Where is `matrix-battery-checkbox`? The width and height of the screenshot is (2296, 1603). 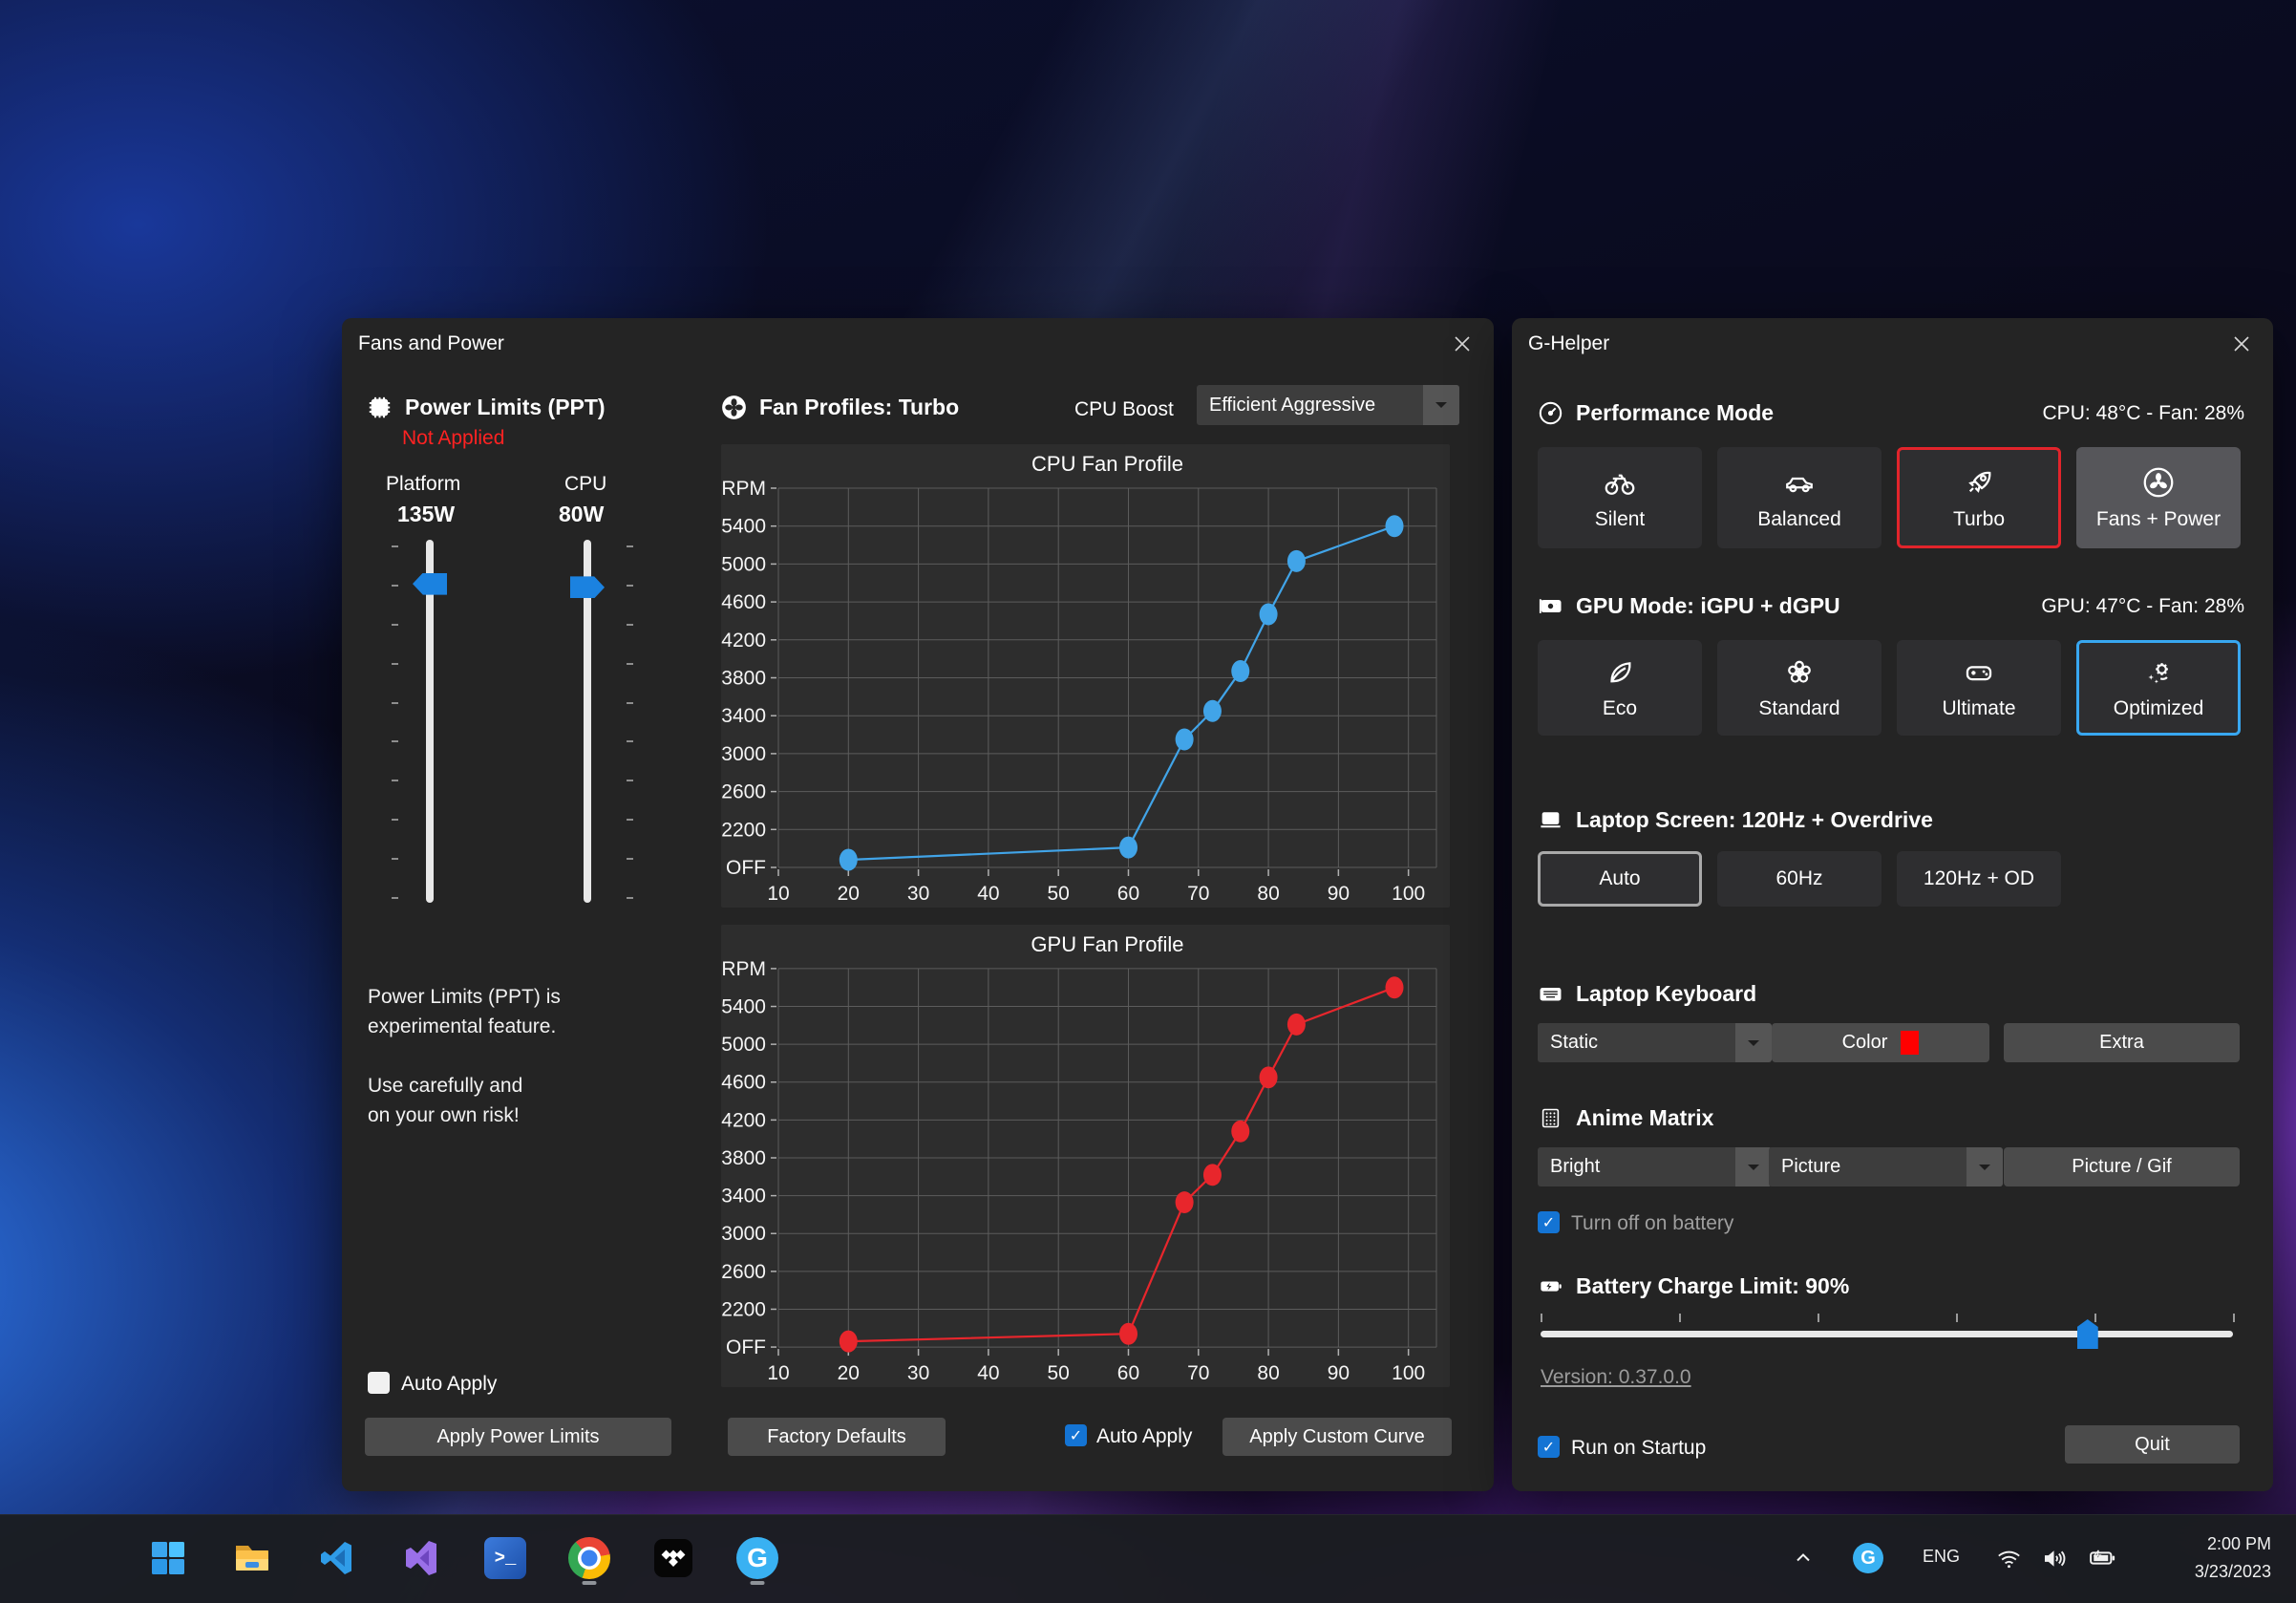 matrix-battery-checkbox is located at coordinates (1549, 1222).